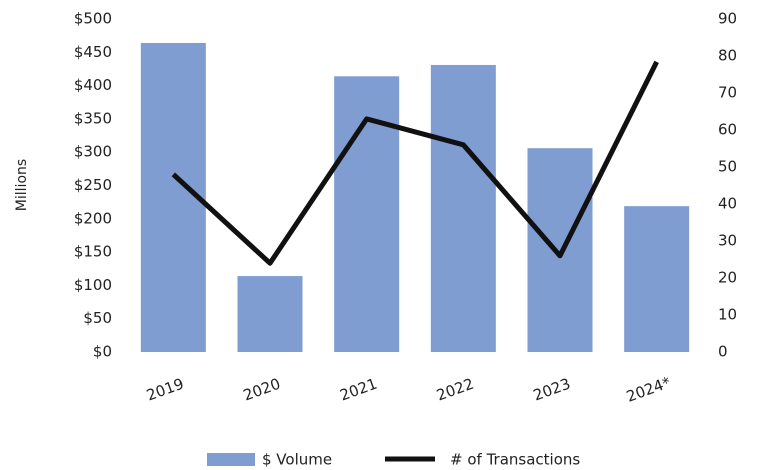 This screenshot has width=758, height=470. What do you see at coordinates (297, 460) in the screenshot?
I see `legend-label: $ Volume` at bounding box center [297, 460].